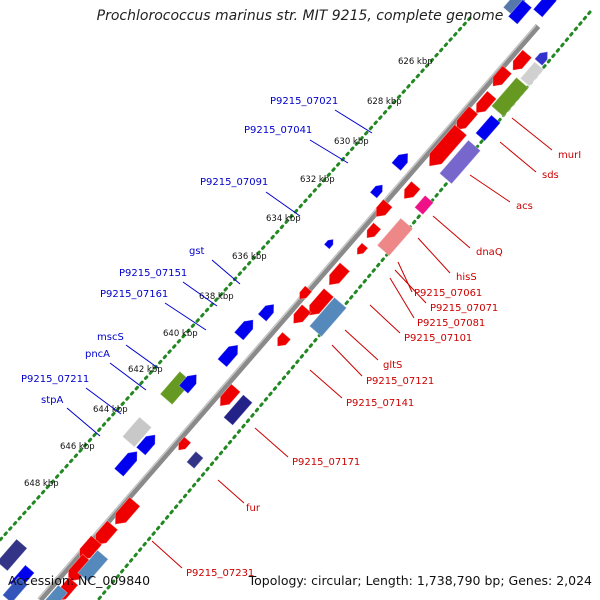  Describe the element at coordinates (400, 381) in the screenshot. I see `reverse-gene-label: P9215_07121` at that location.